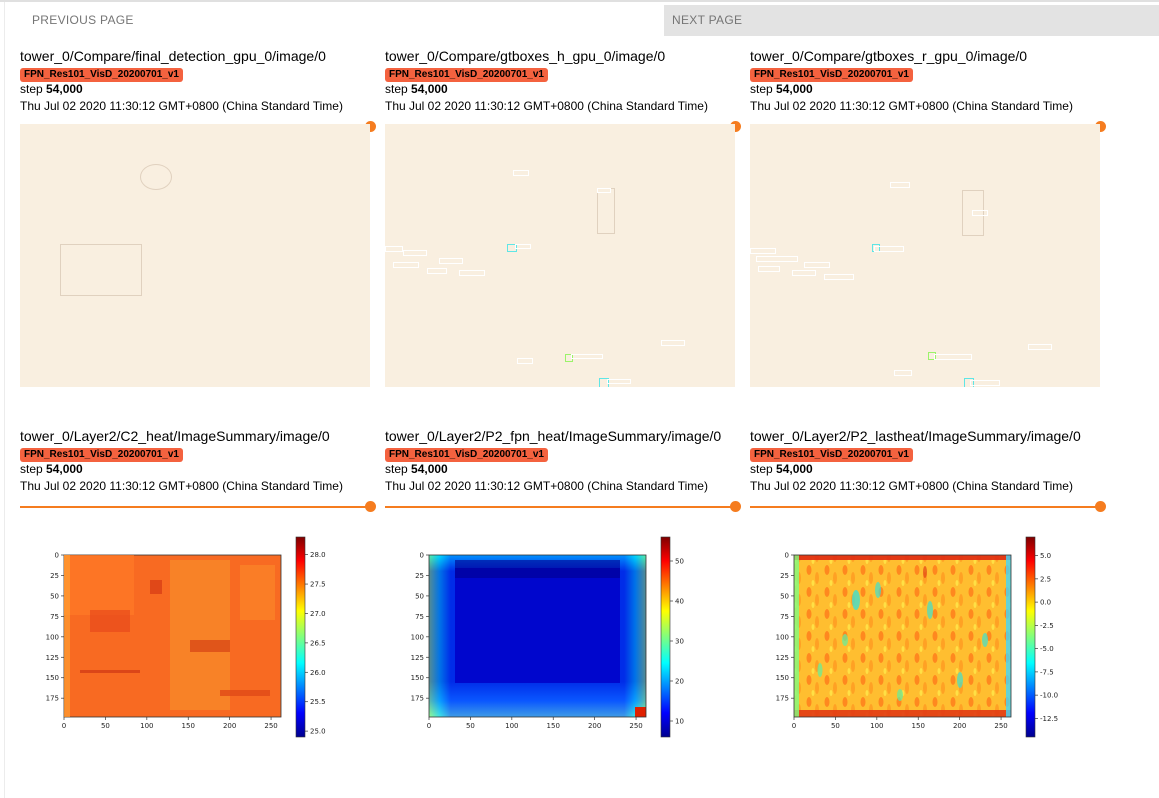  Describe the element at coordinates (54, 617) in the screenshot. I see `y-tick-label: 75` at that location.